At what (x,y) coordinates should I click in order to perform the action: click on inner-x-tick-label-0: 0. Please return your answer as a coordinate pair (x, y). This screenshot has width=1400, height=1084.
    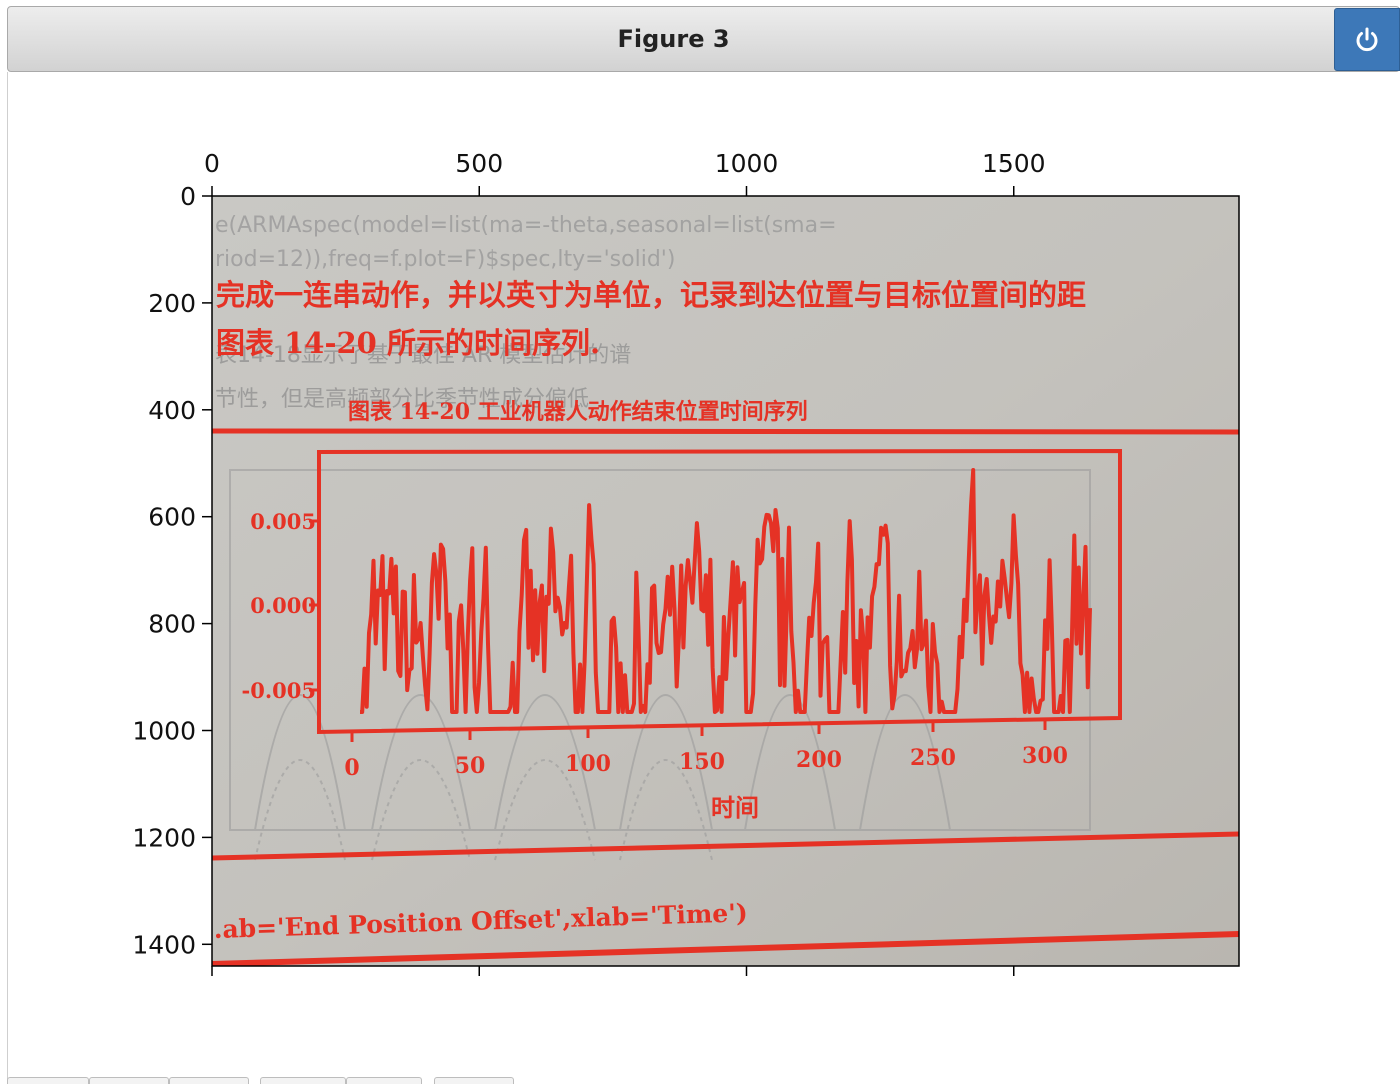
    Looking at the image, I should click on (351, 768).